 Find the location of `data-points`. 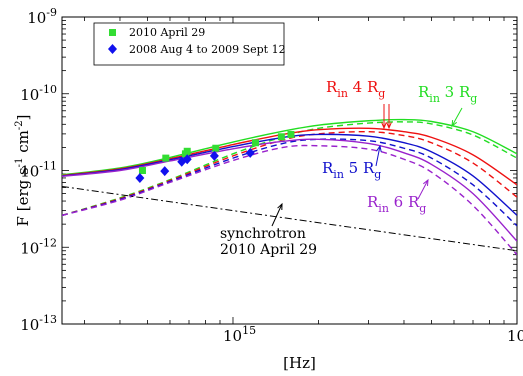

data-points is located at coordinates (215, 156).